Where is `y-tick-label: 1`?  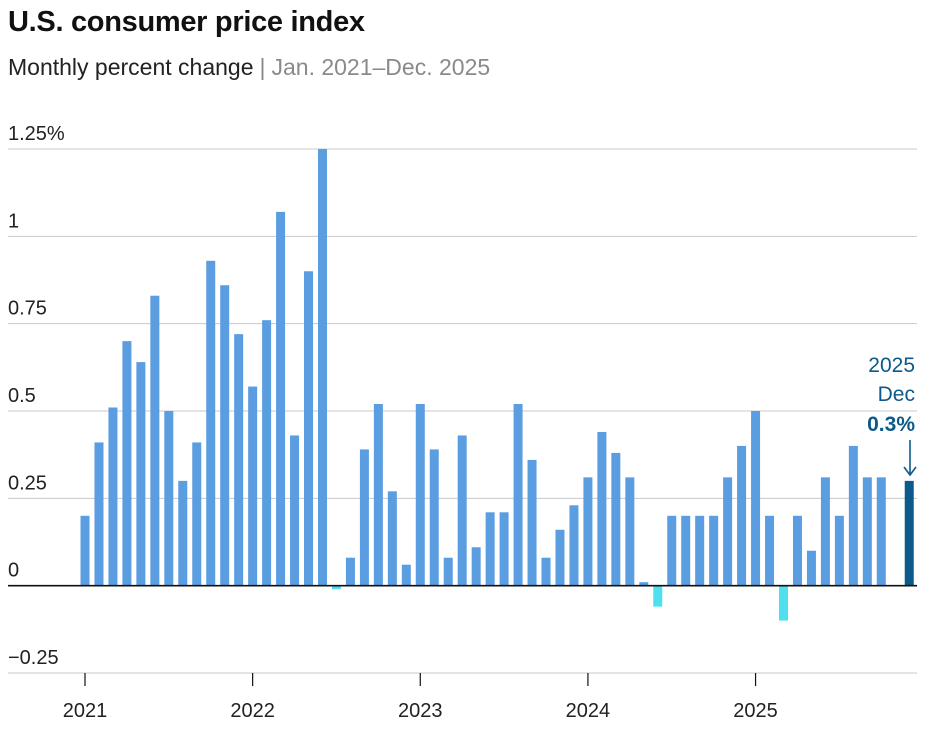 y-tick-label: 1 is located at coordinates (13, 221).